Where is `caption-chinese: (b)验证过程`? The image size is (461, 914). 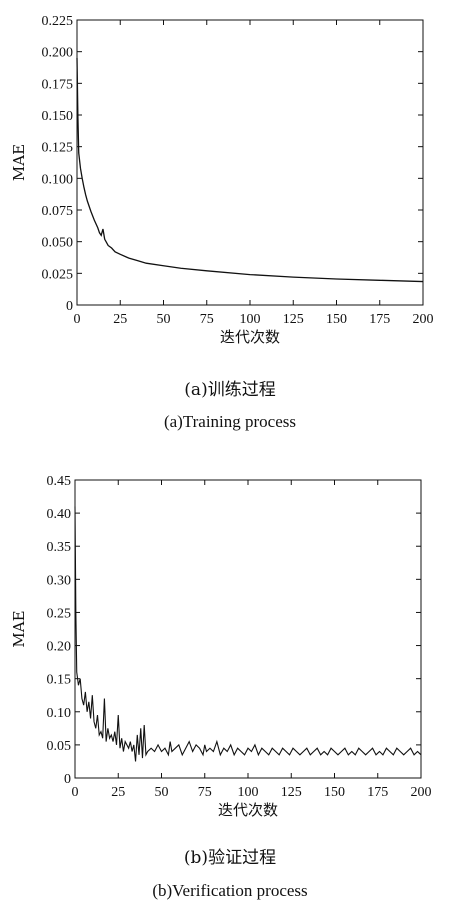
caption-chinese: (b)验证过程 is located at coordinates (230, 858).